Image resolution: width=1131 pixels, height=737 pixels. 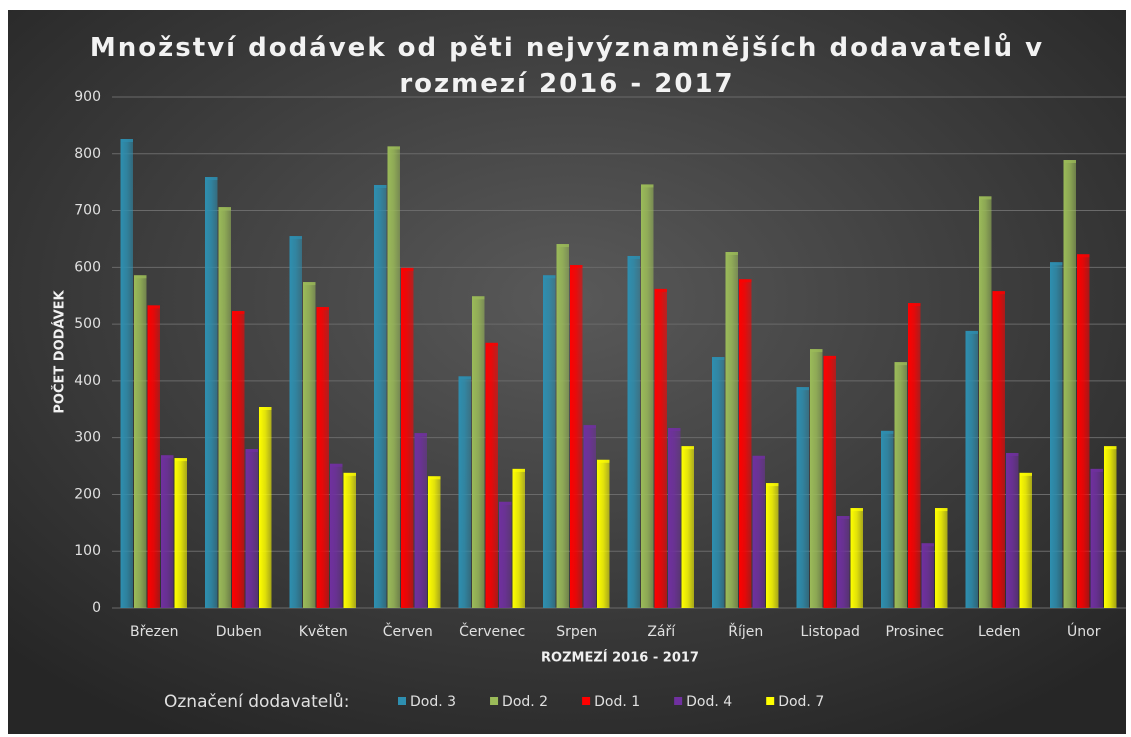 What do you see at coordinates (617, 702) in the screenshot?
I see `legend-label: Dod. 1` at bounding box center [617, 702].